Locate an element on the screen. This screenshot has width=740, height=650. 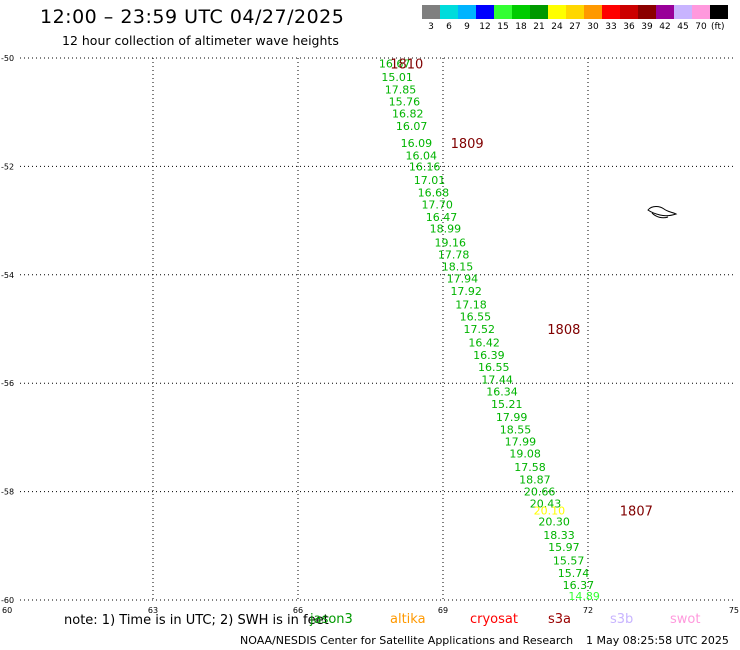
y-tick-label: -60 is located at coordinates (7, 600).